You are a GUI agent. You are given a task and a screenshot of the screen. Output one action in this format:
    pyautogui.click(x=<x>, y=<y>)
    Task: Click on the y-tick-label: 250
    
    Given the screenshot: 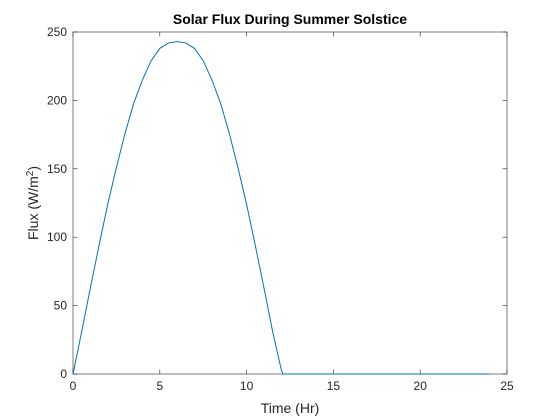 What is the action you would take?
    pyautogui.click(x=57, y=32)
    